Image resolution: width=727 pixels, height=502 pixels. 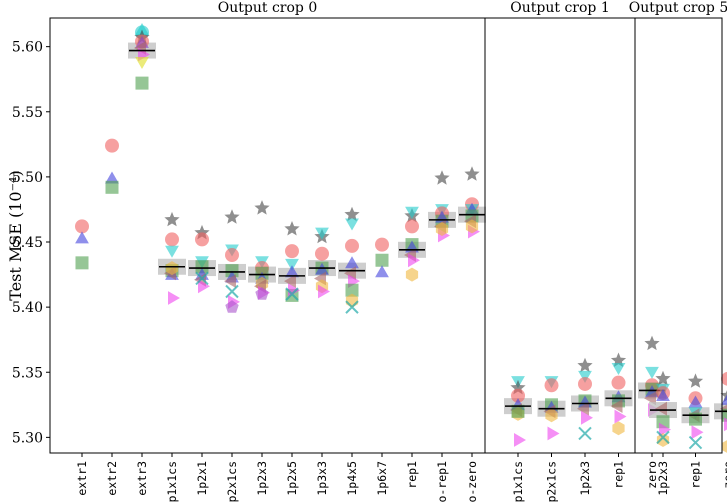 What do you see at coordinates (678, 8) in the screenshot?
I see `panel-title: Output crop 5` at bounding box center [678, 8].